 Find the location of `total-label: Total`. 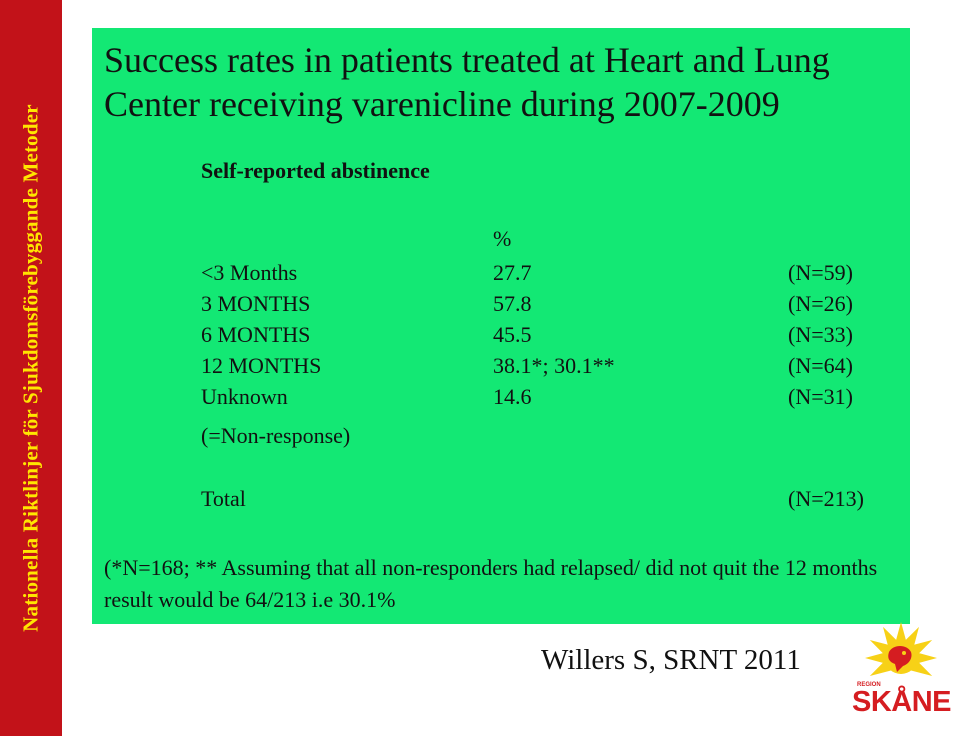

total-label: Total is located at coordinates (223, 498).